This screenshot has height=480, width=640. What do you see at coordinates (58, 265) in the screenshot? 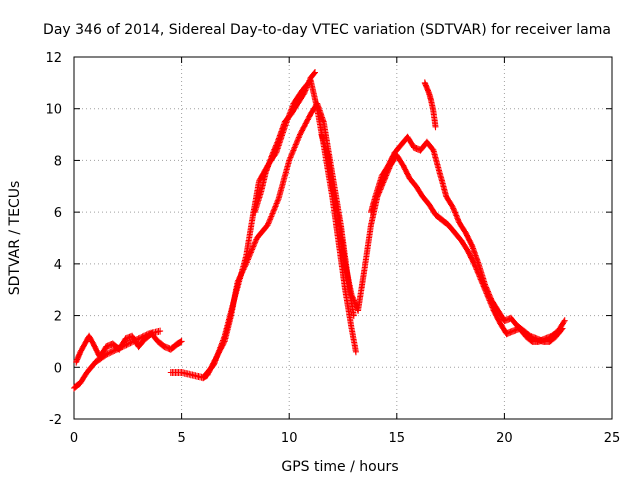
I see `y-tick-label: 4` at bounding box center [58, 265].